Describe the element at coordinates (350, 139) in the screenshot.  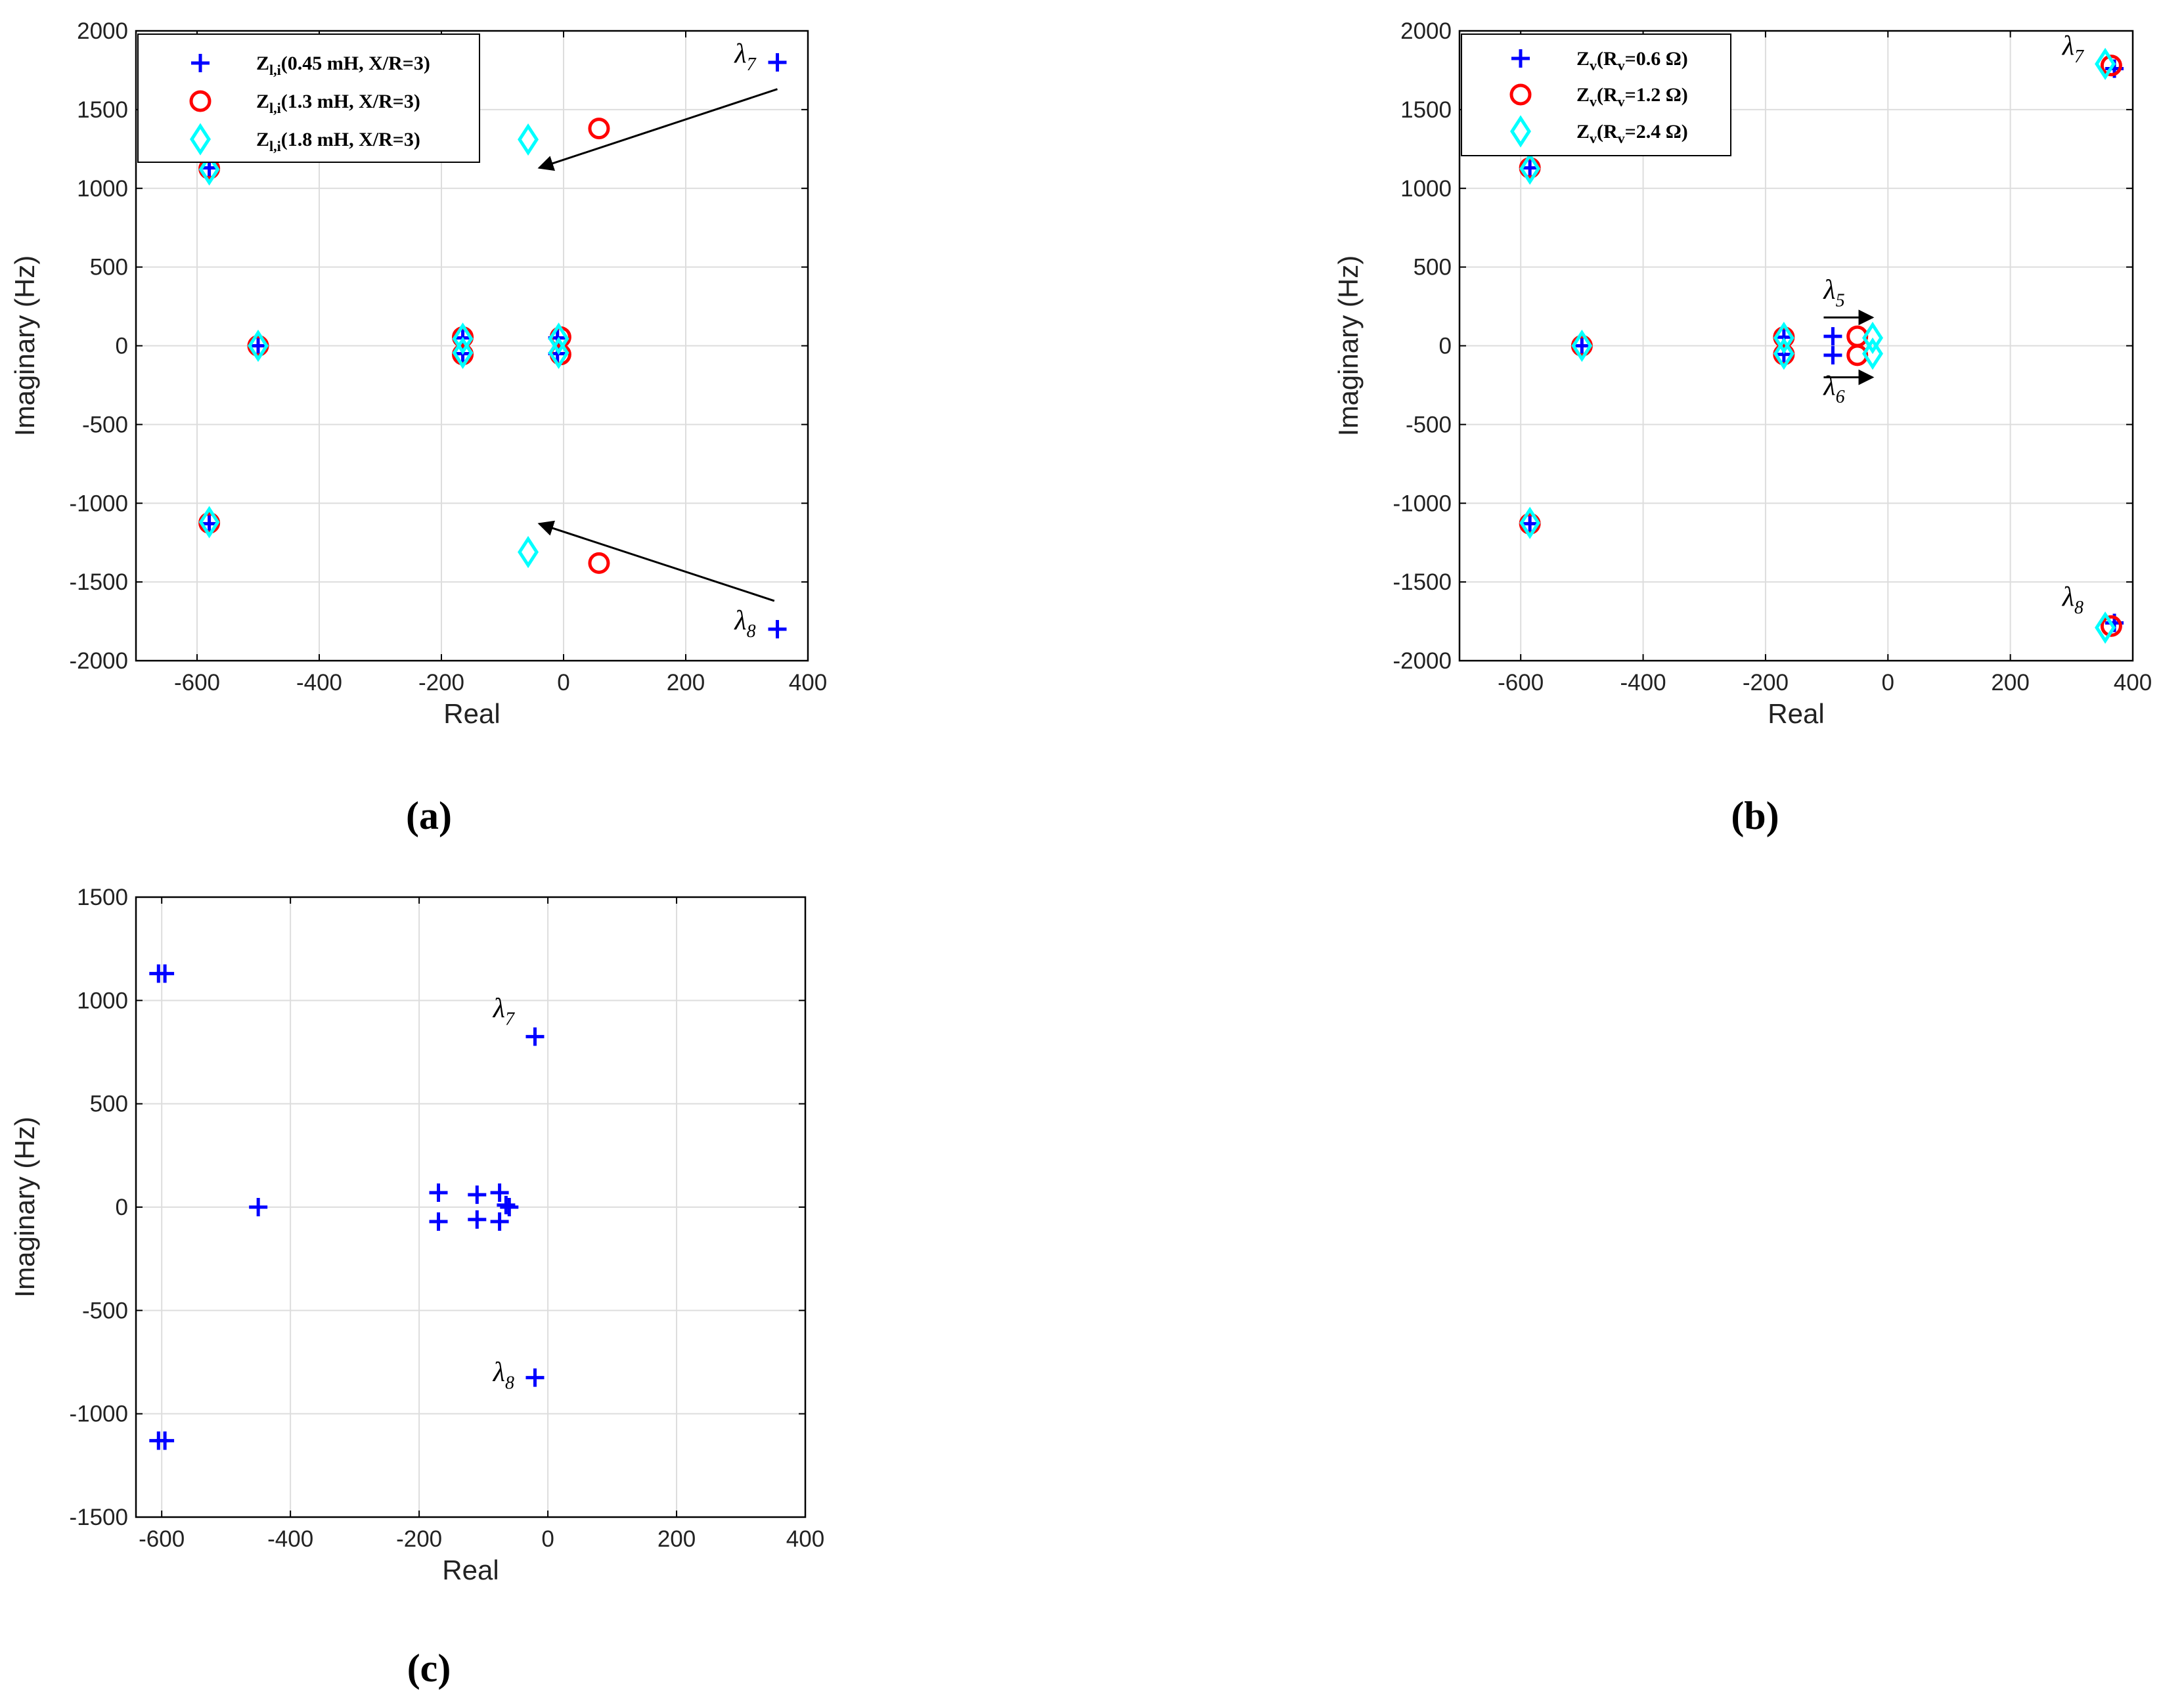
I see `legend-rest: (1.8 mH, X/R=3)` at that location.